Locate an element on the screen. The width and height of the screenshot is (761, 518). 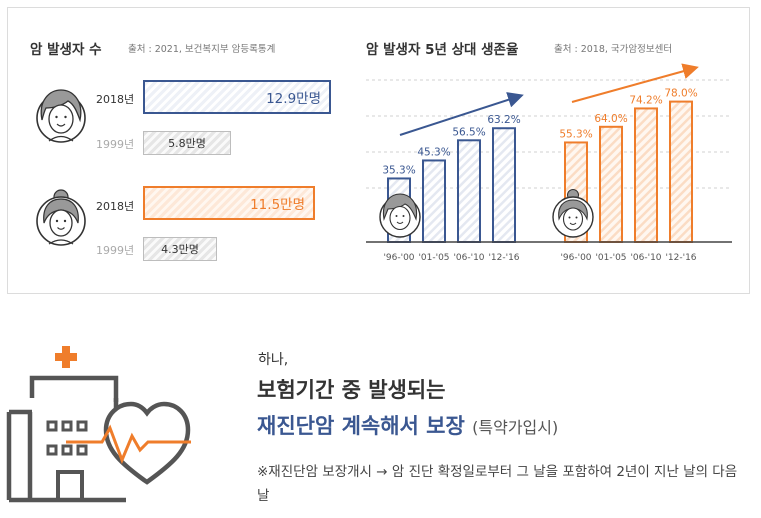
survival-value-label: 78.0% is located at coordinates (680, 94).